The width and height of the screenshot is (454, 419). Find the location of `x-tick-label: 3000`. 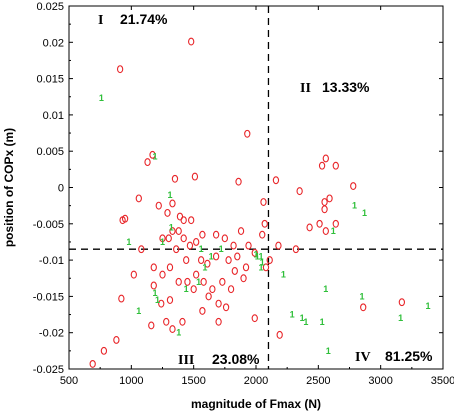

x-tick-label: 3000 is located at coordinates (380, 381).